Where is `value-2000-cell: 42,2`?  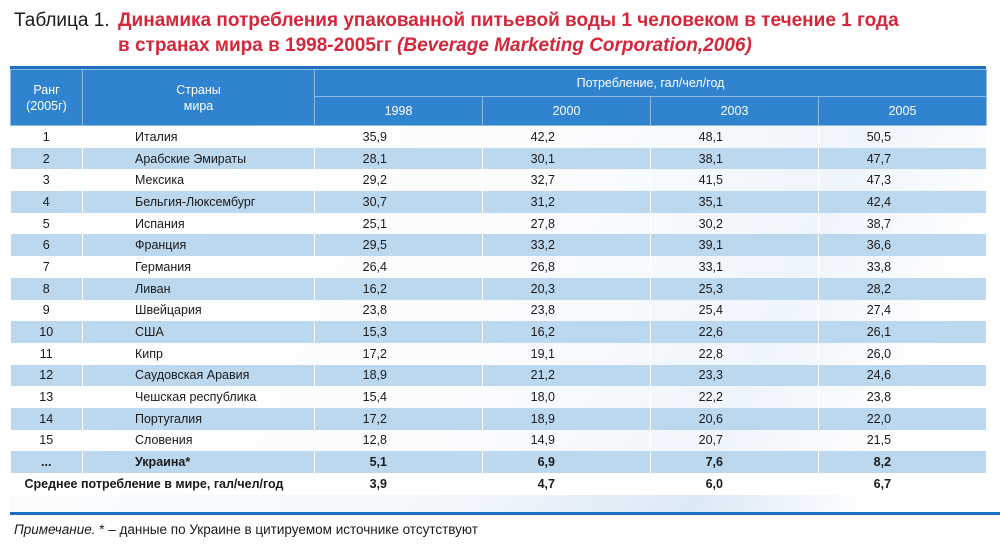
value-2000-cell: 42,2 is located at coordinates (566, 136).